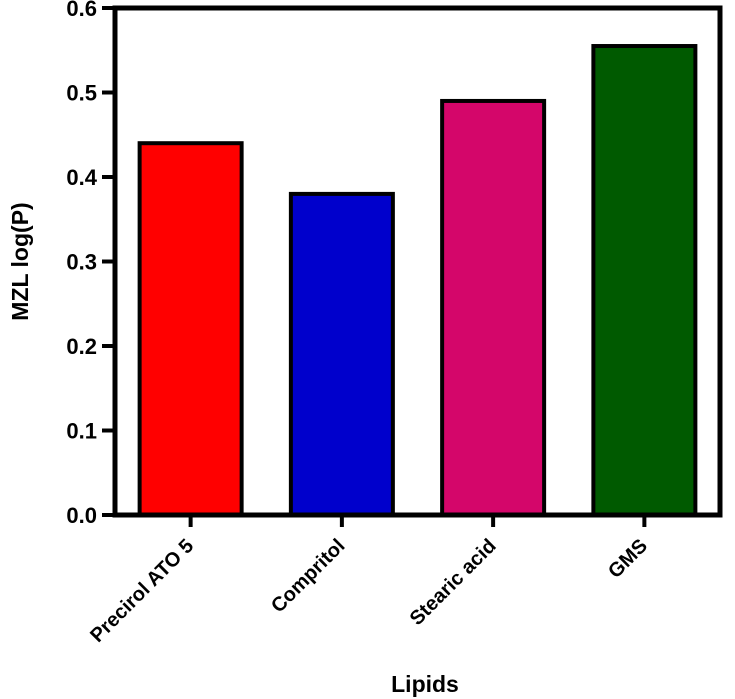 The image size is (735, 699). Describe the element at coordinates (425, 684) in the screenshot. I see `x-axis-title: Lipids` at that location.